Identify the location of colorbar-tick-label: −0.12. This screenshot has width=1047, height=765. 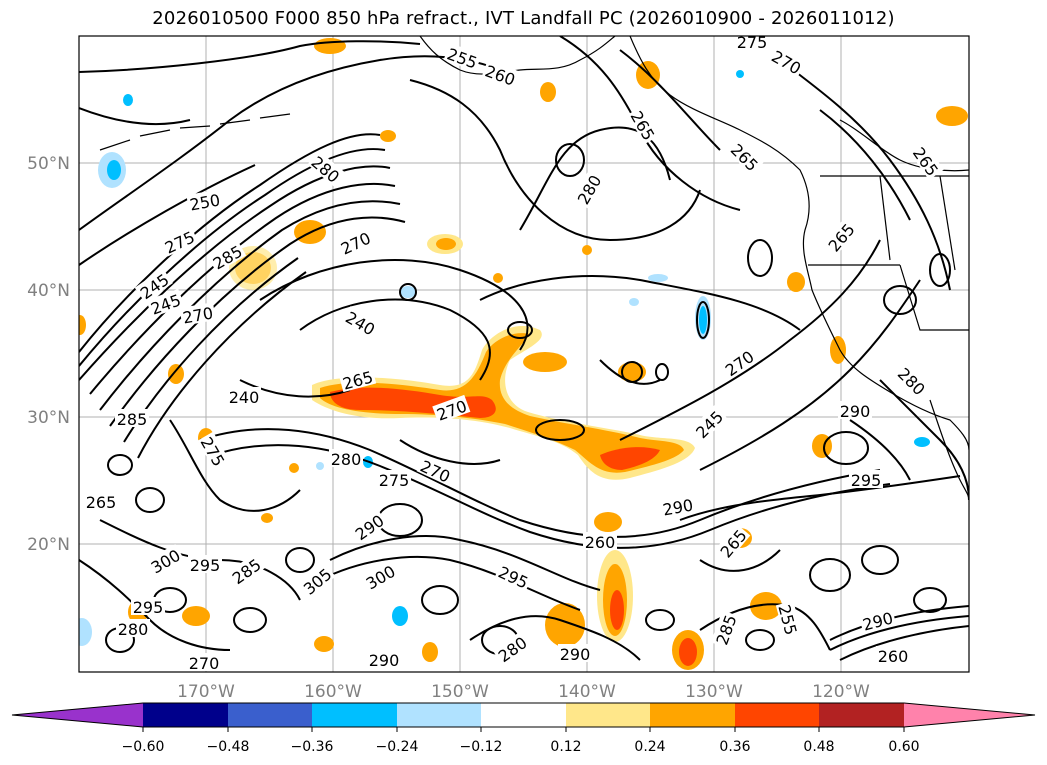
(481, 747).